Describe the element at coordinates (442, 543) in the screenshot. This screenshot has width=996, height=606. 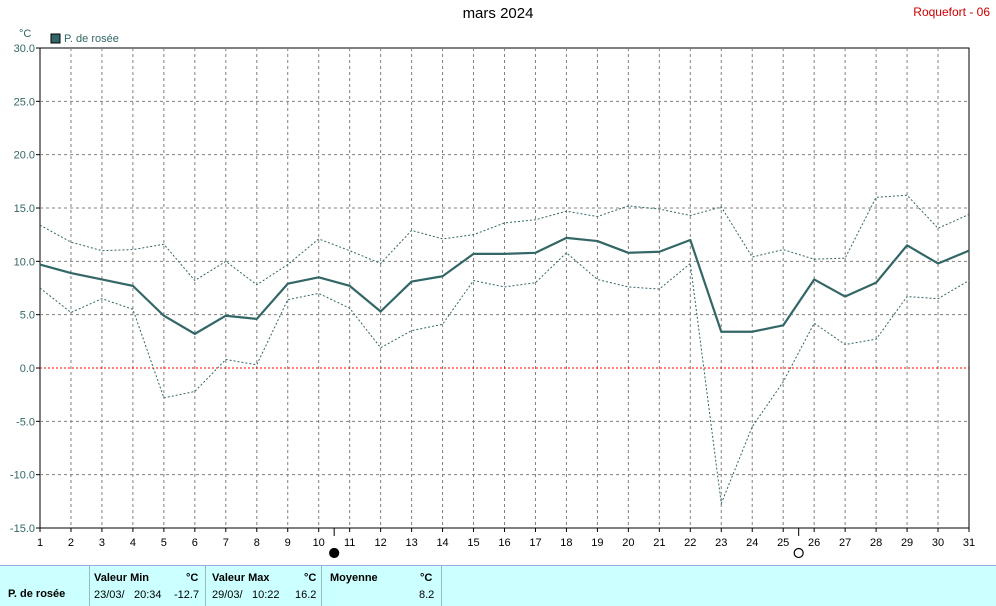
I see `x-tick-label: 14` at that location.